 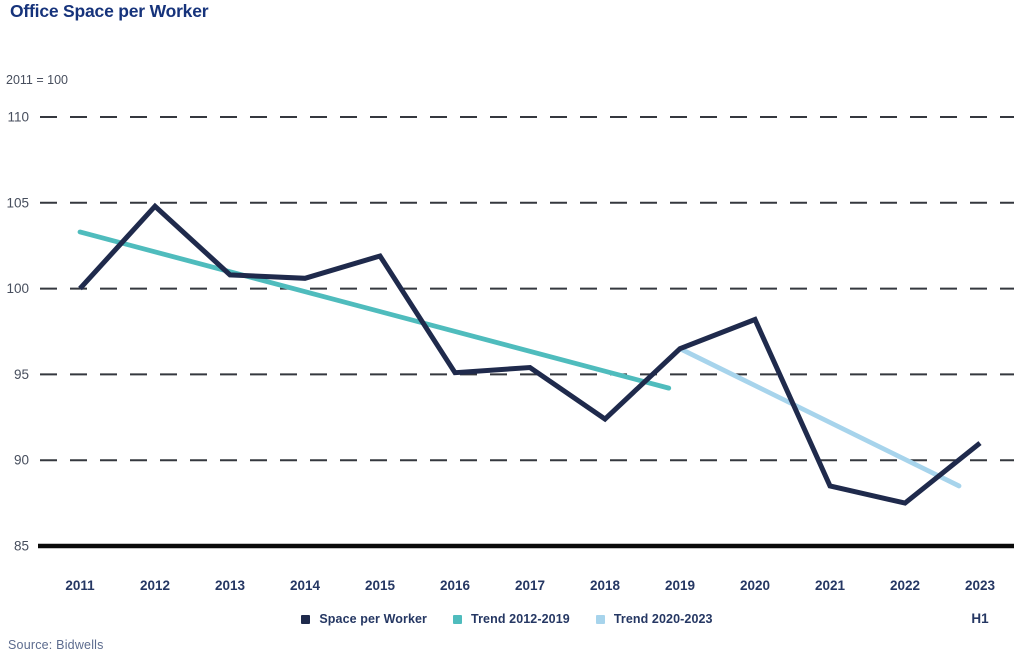 What do you see at coordinates (905, 585) in the screenshot?
I see `x-axis-tick-label: 2022` at bounding box center [905, 585].